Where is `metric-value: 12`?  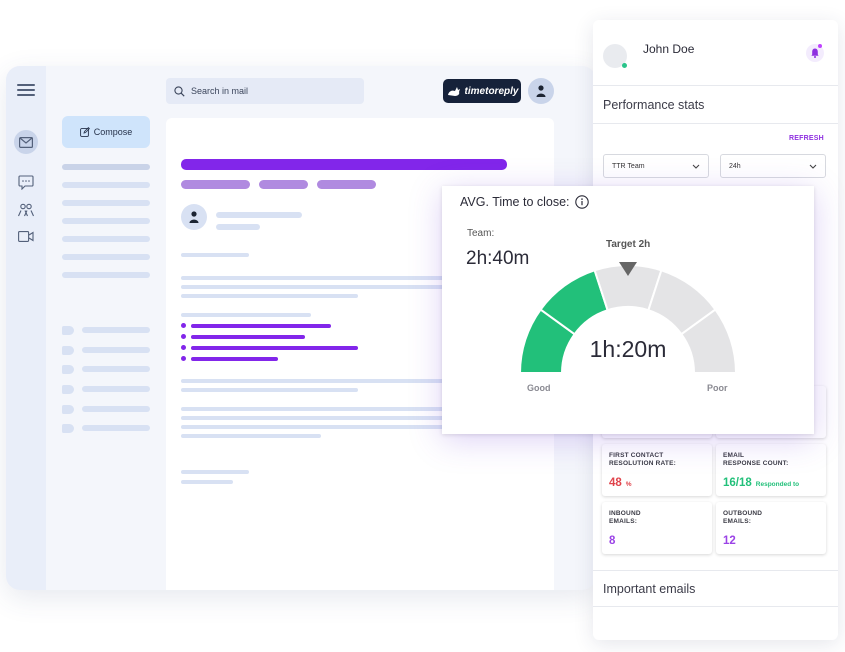
metric-value: 12 is located at coordinates (729, 541).